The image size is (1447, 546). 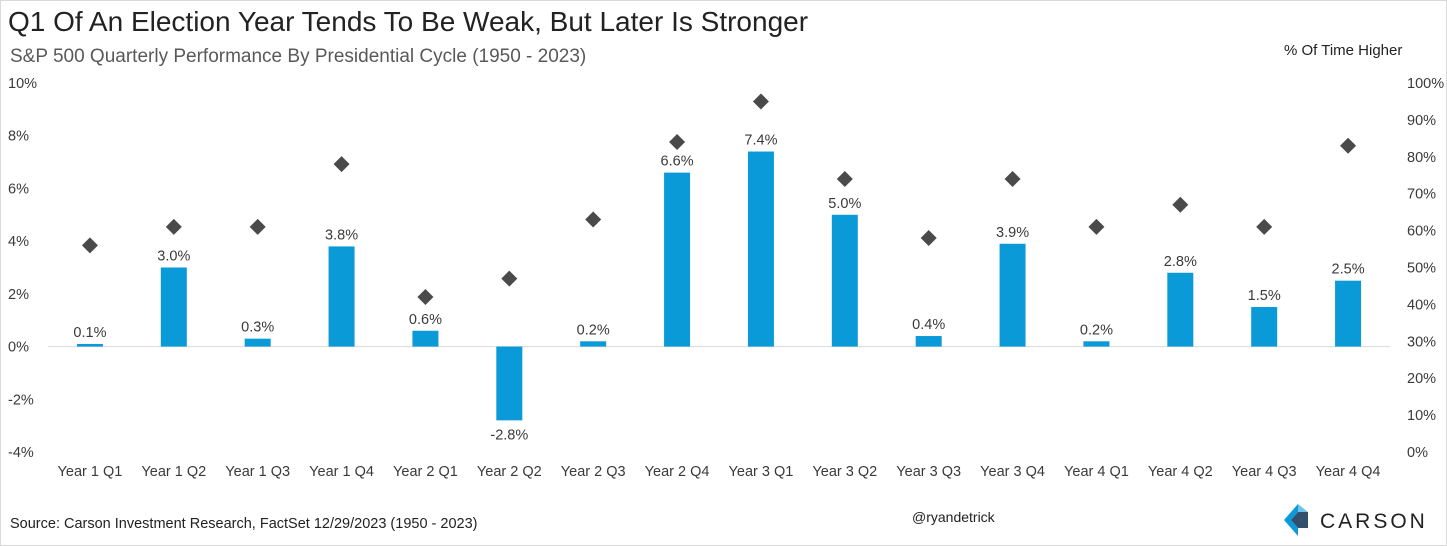 What do you see at coordinates (1180, 262) in the screenshot?
I see `bar-data-label: 2.8%` at bounding box center [1180, 262].